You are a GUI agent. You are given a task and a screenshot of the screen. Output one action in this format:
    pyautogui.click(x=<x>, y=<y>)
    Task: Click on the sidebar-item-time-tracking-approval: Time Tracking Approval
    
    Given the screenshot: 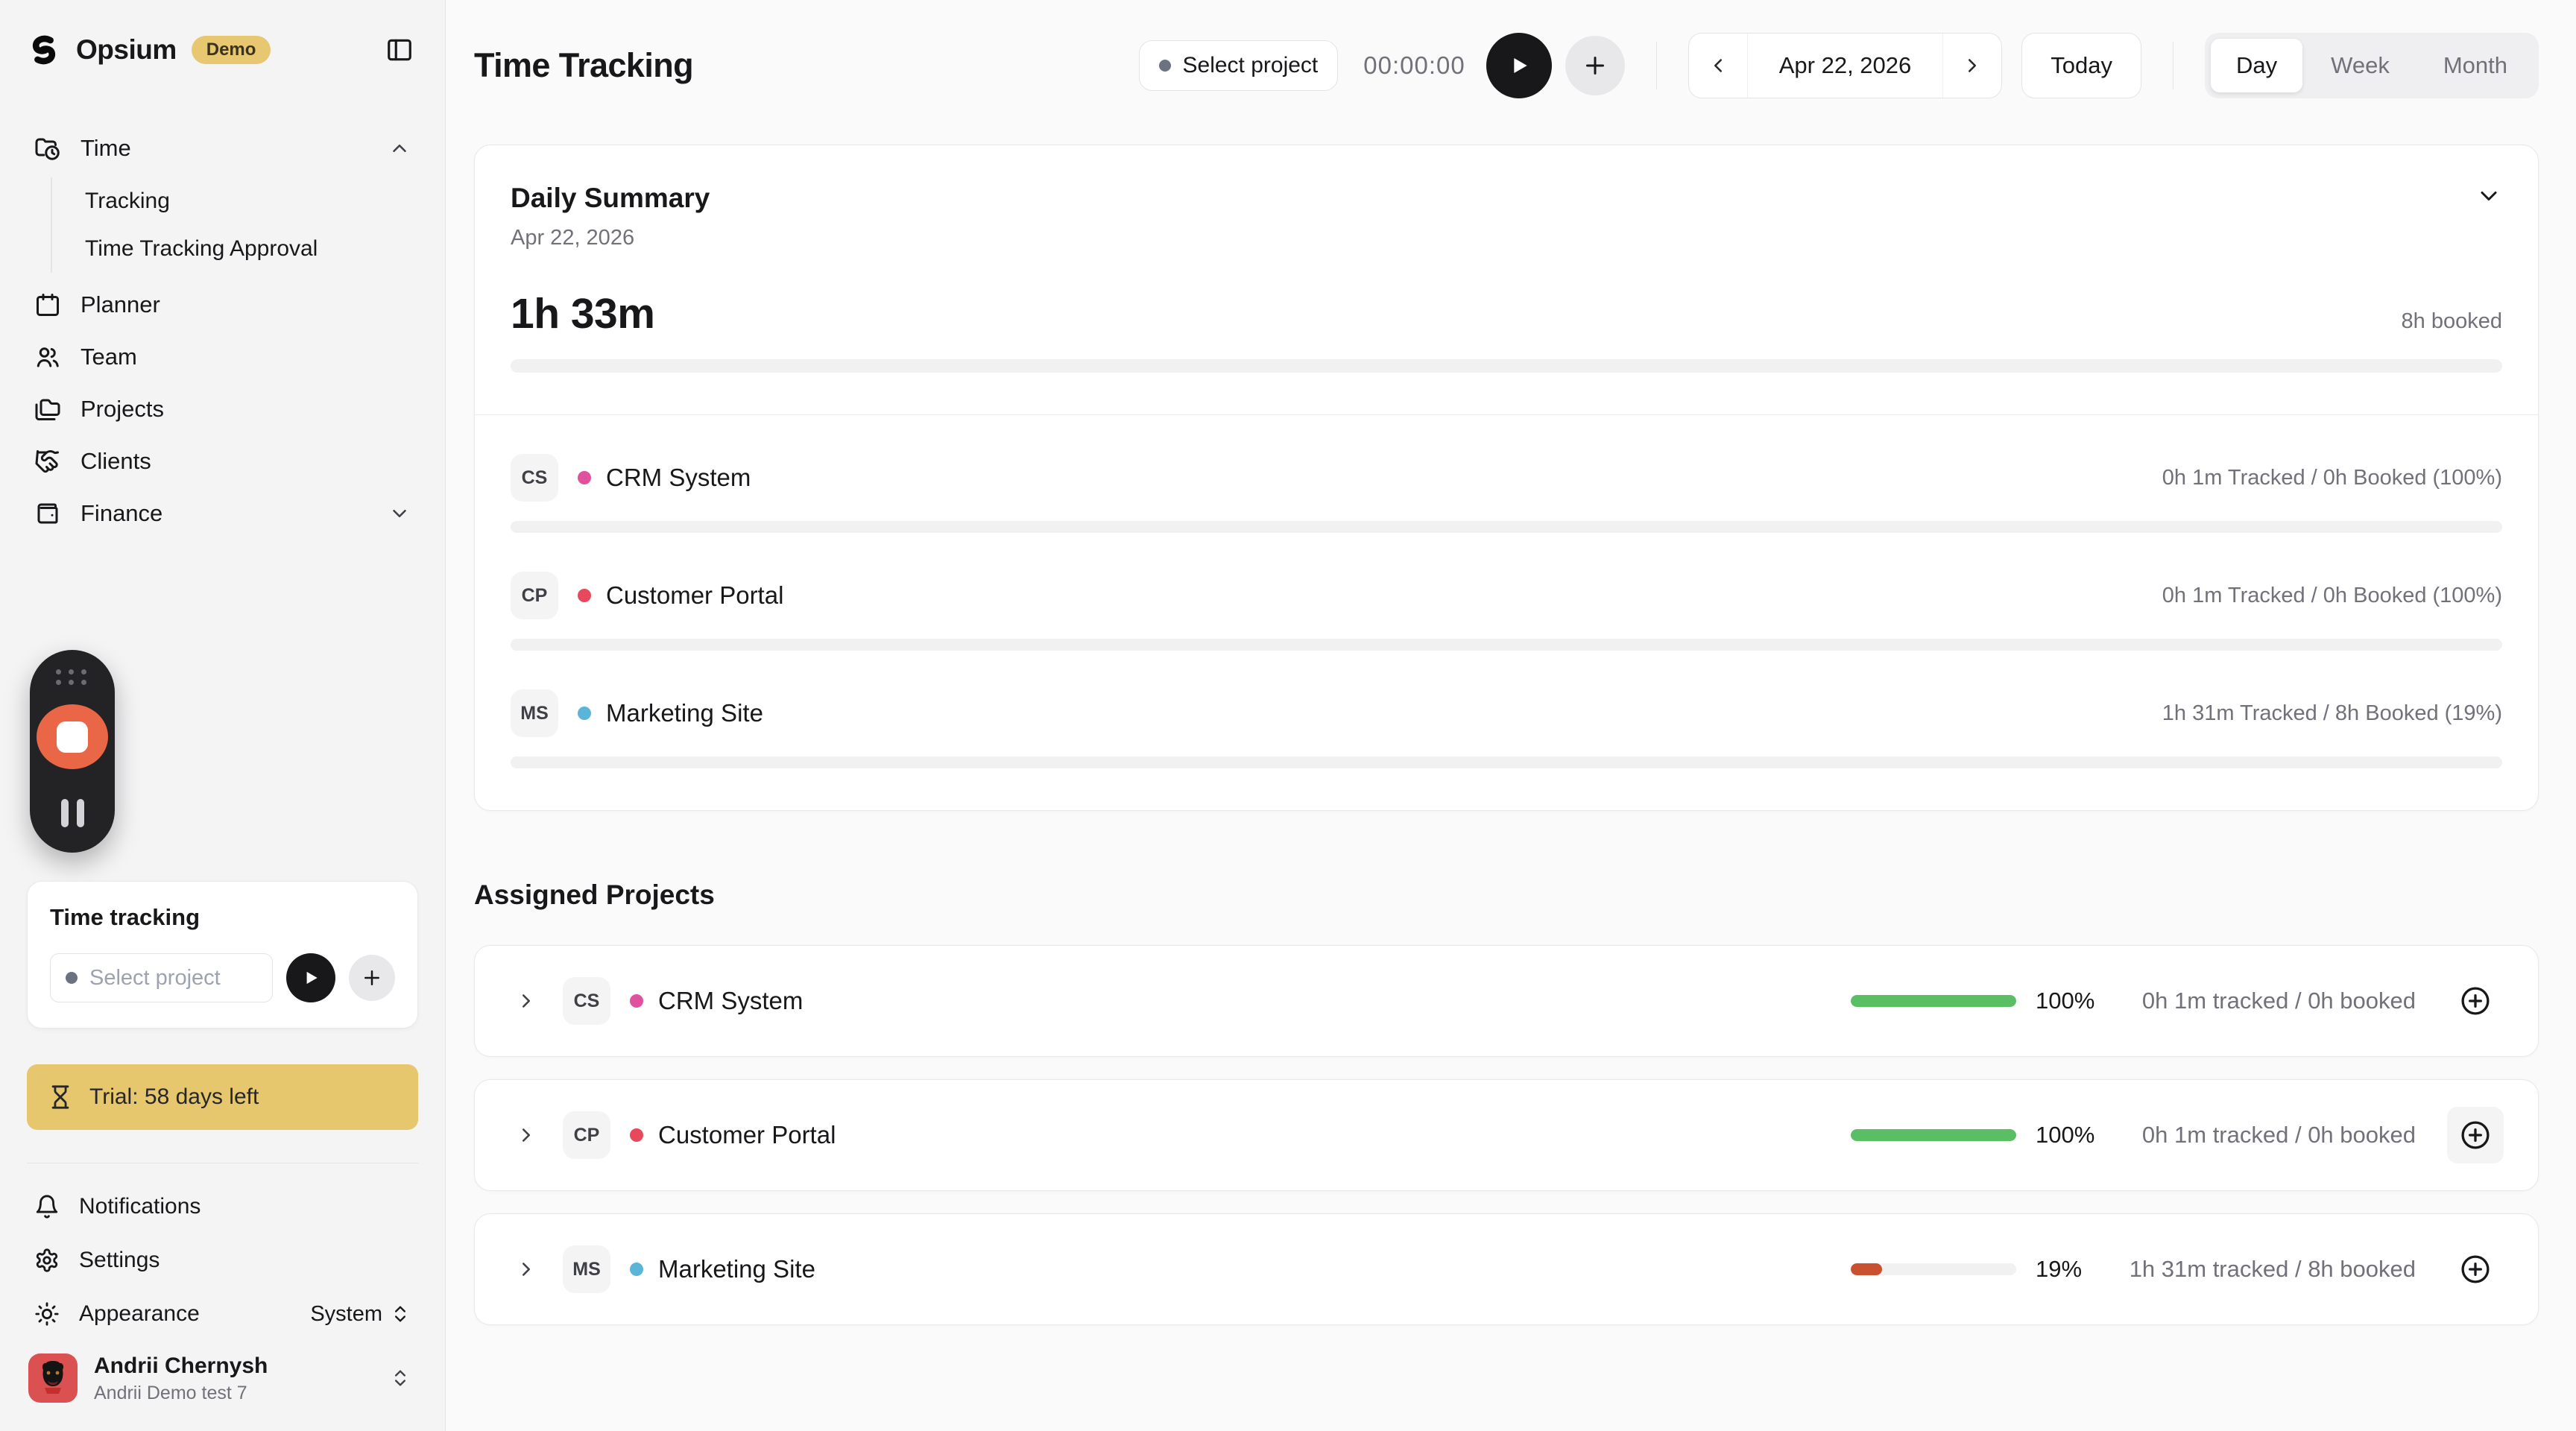 What is the action you would take?
    pyautogui.click(x=252, y=249)
    